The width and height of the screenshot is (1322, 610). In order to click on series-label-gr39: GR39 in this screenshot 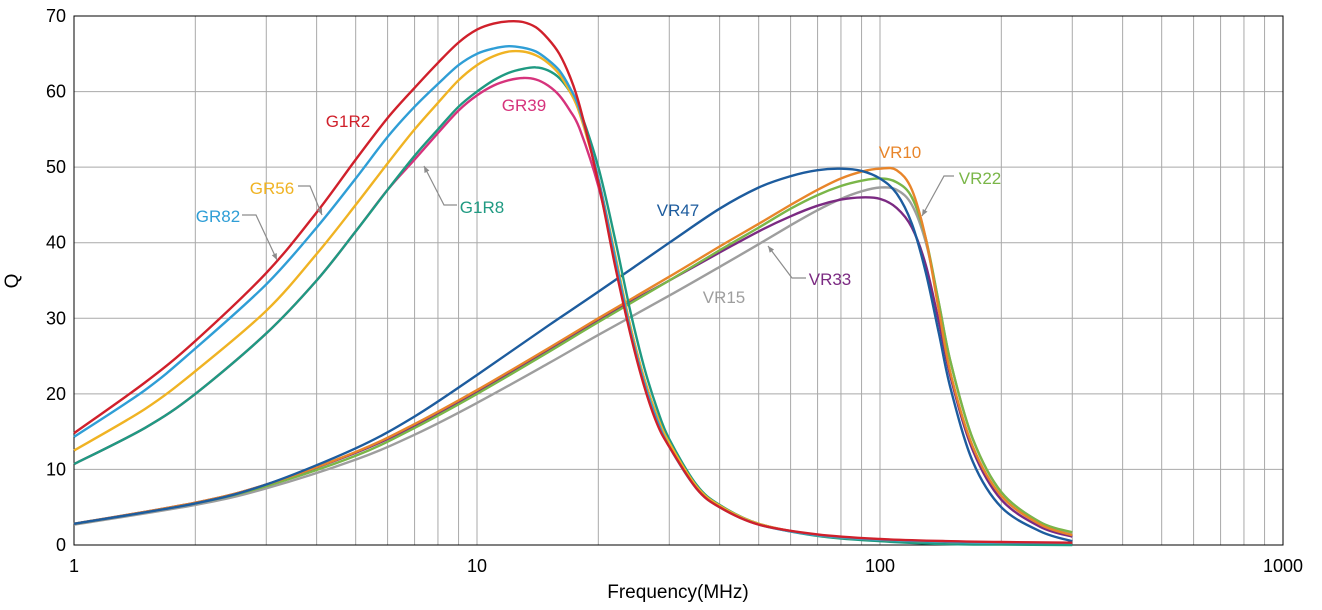, I will do `click(524, 105)`.